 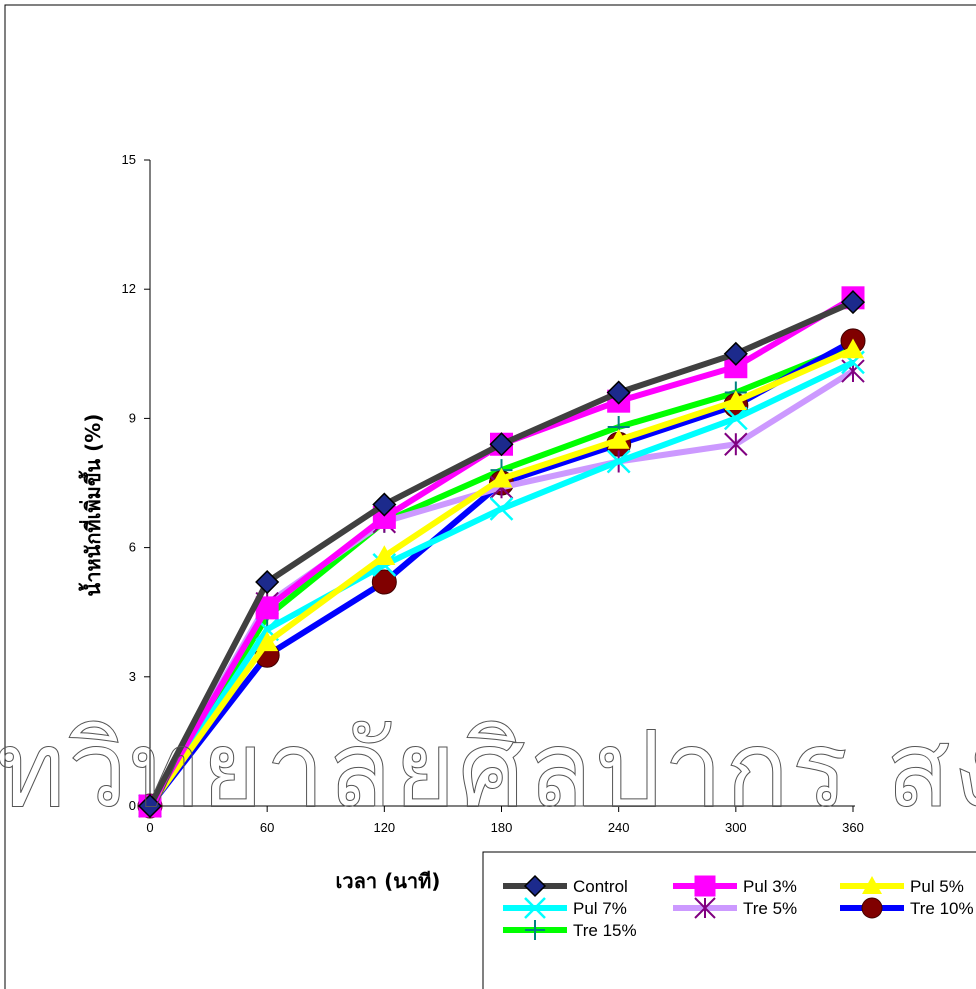 What do you see at coordinates (132, 417) in the screenshot?
I see `y-tick-label: 9` at bounding box center [132, 417].